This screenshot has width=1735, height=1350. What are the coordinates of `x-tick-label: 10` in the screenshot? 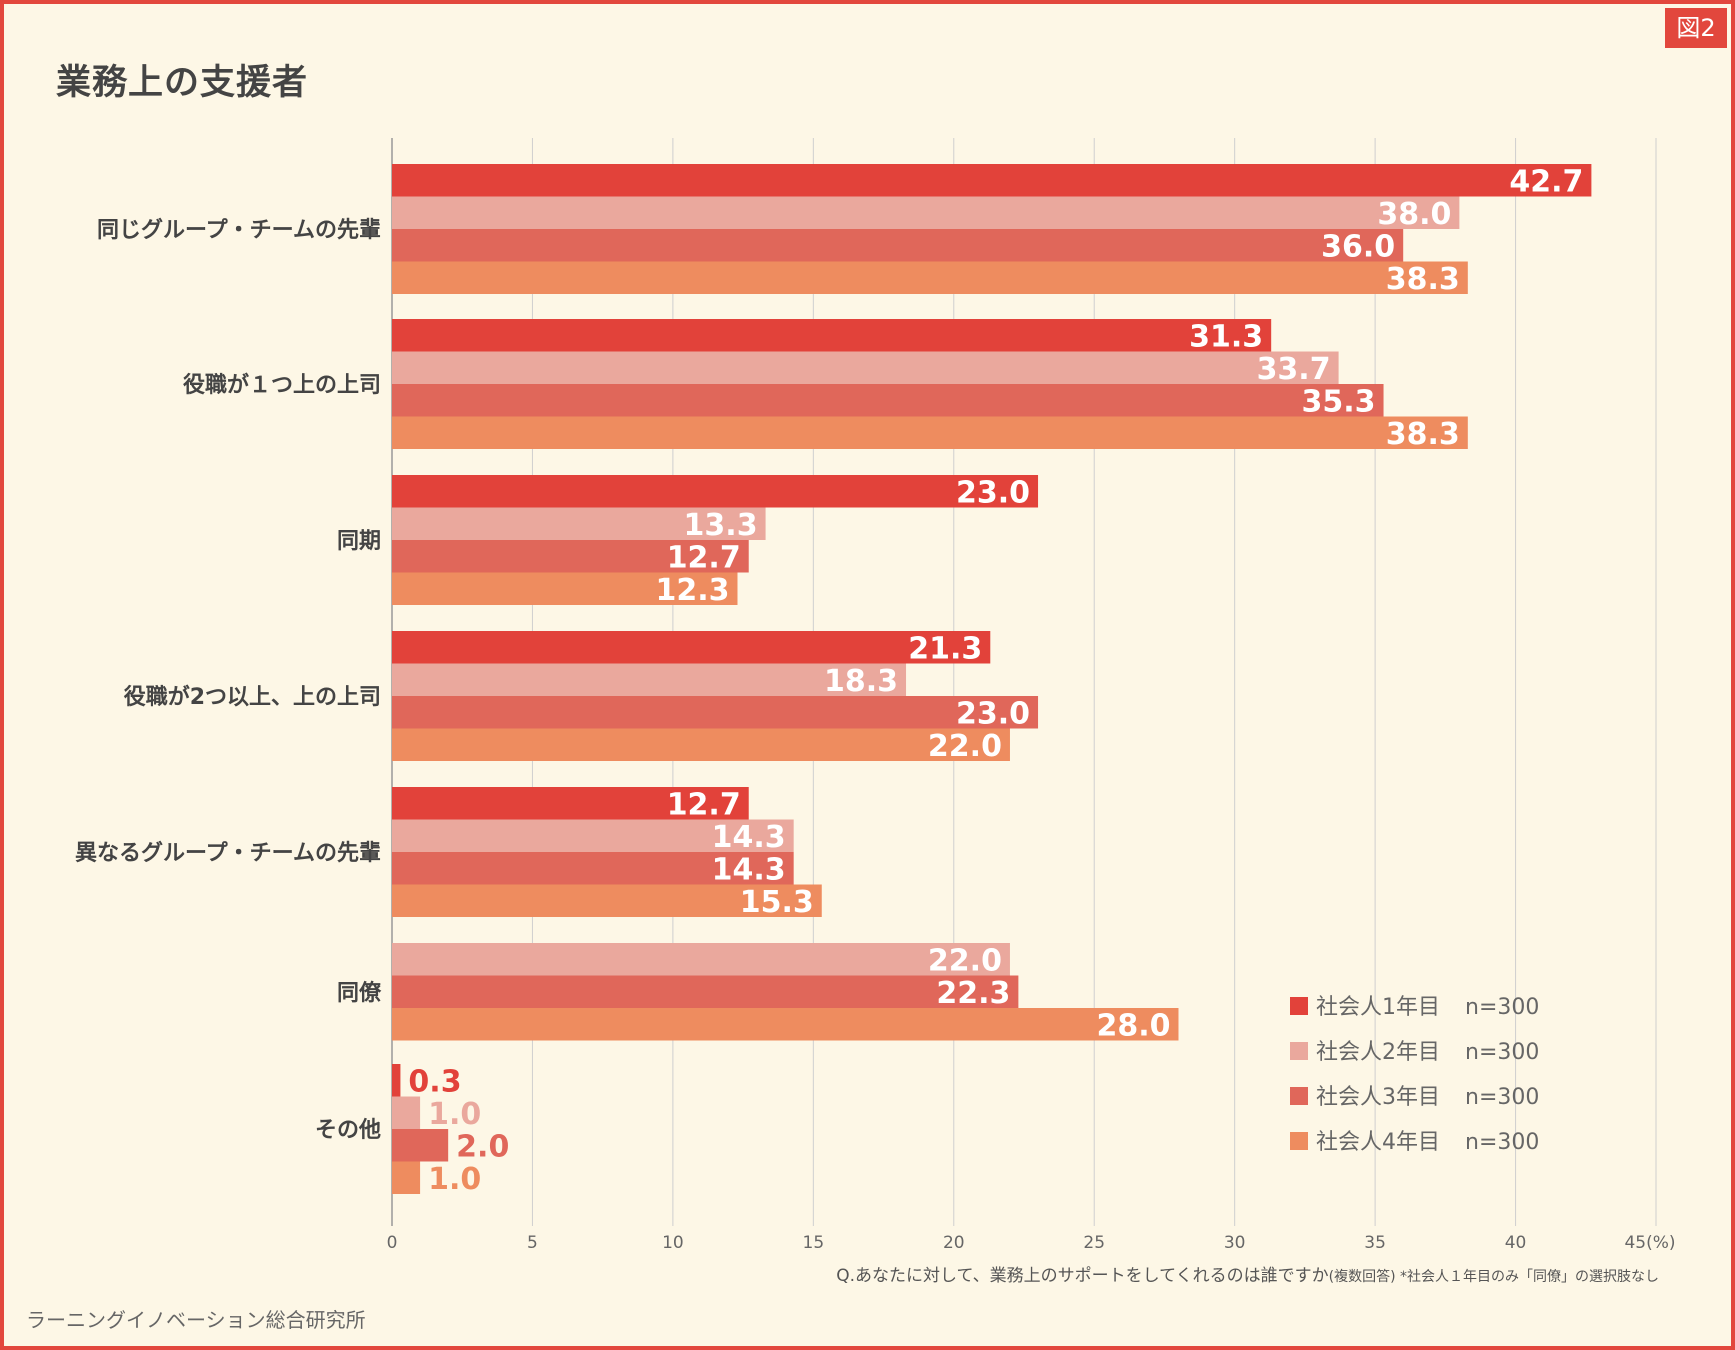 It's located at (673, 1243).